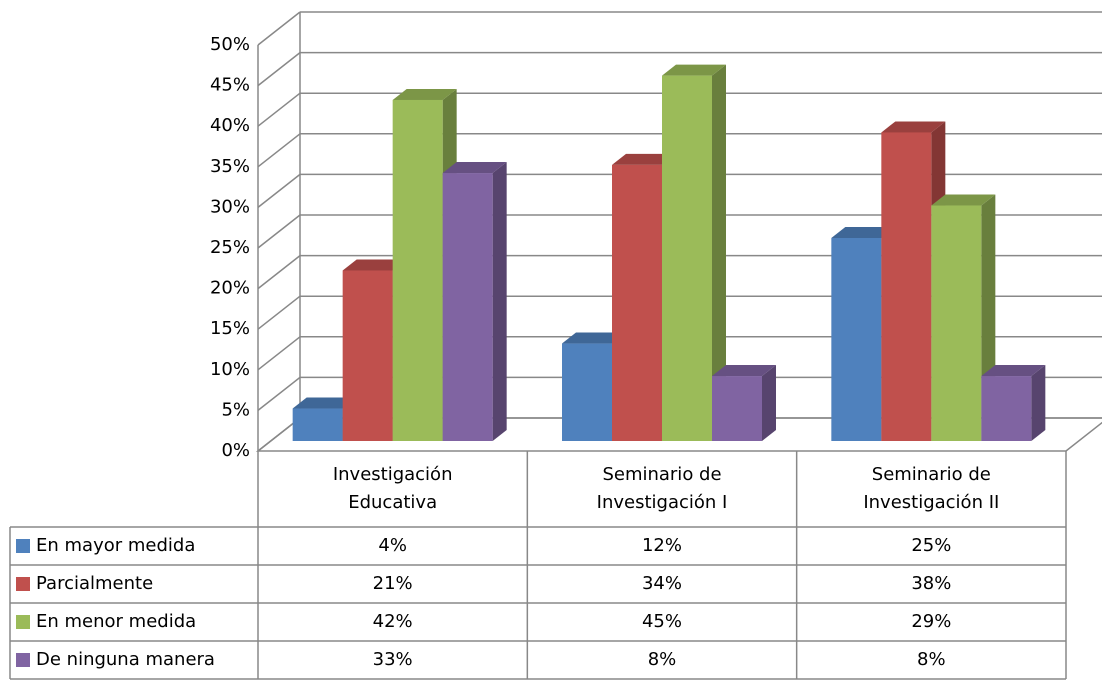 The image size is (1102, 683). Describe the element at coordinates (235, 409) in the screenshot. I see `y-tick-label: 5%` at that location.